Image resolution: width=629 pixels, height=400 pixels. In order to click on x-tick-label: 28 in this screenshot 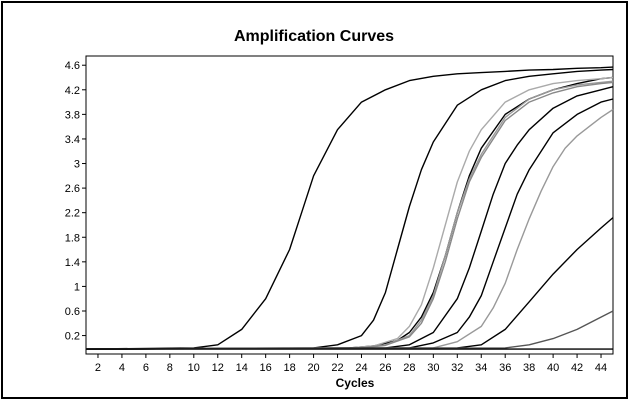, I will do `click(409, 368)`.